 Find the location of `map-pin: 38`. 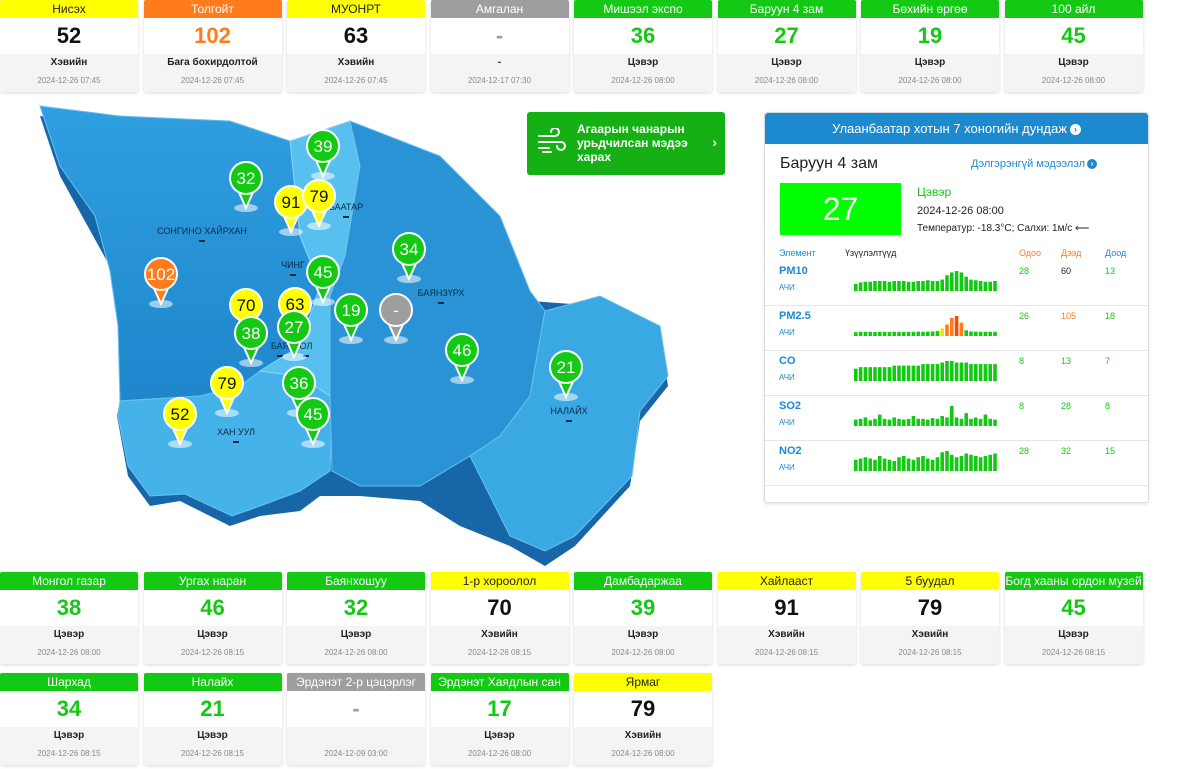

map-pin: 38 is located at coordinates (251, 341).